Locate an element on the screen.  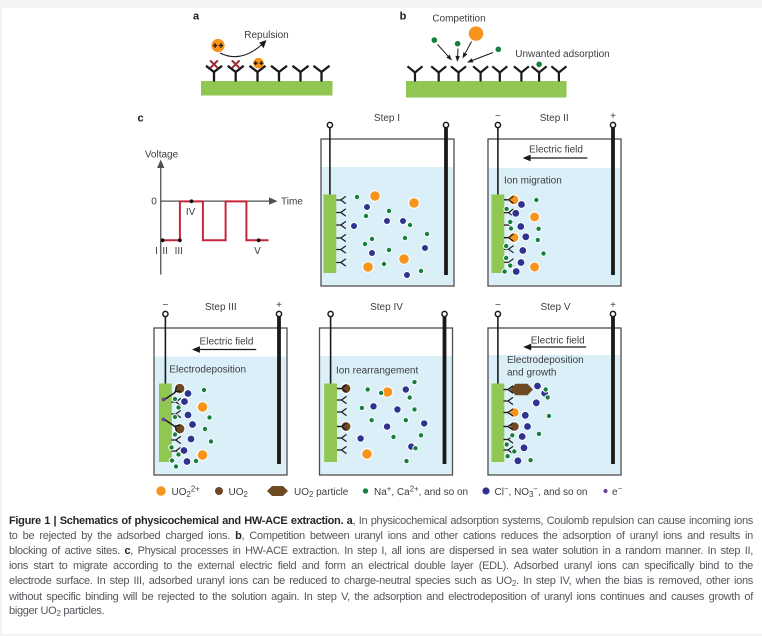
svg-text: UO22+ is located at coordinates (186, 491).